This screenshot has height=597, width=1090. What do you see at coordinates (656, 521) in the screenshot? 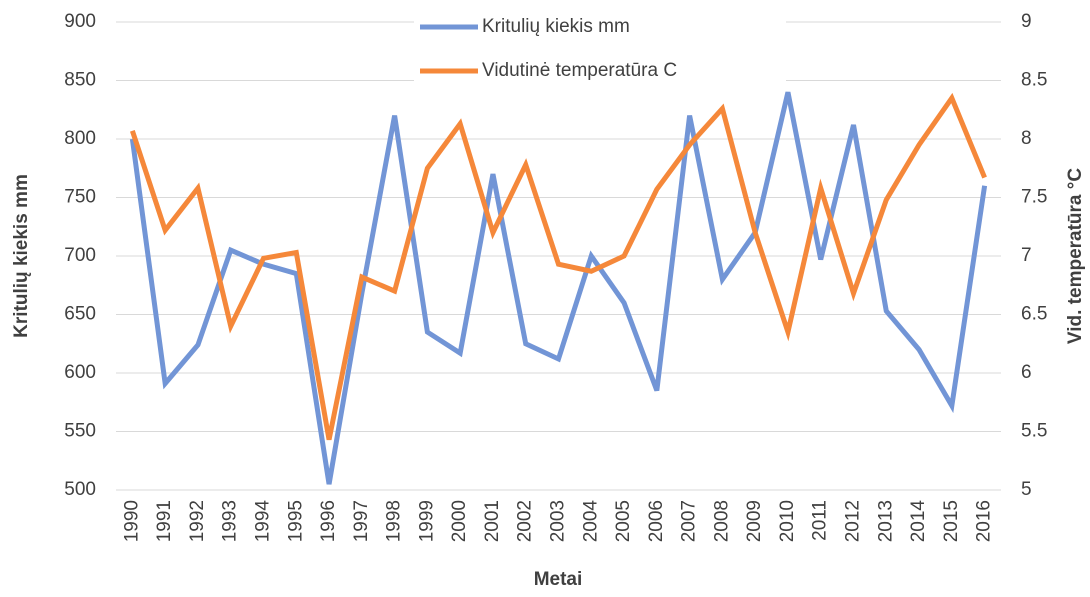
I see `x-tick-label: 2006` at bounding box center [656, 521].